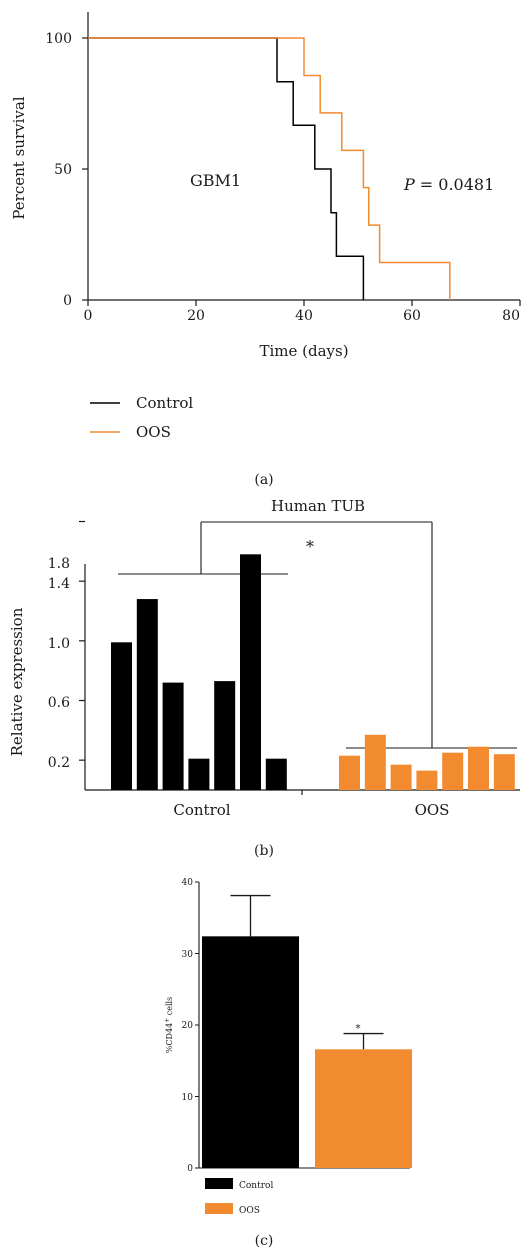 Image resolution: width=529 pixels, height=1256 pixels. I want to click on panel-b-y-tick-label: 1.0, so click(59, 644).